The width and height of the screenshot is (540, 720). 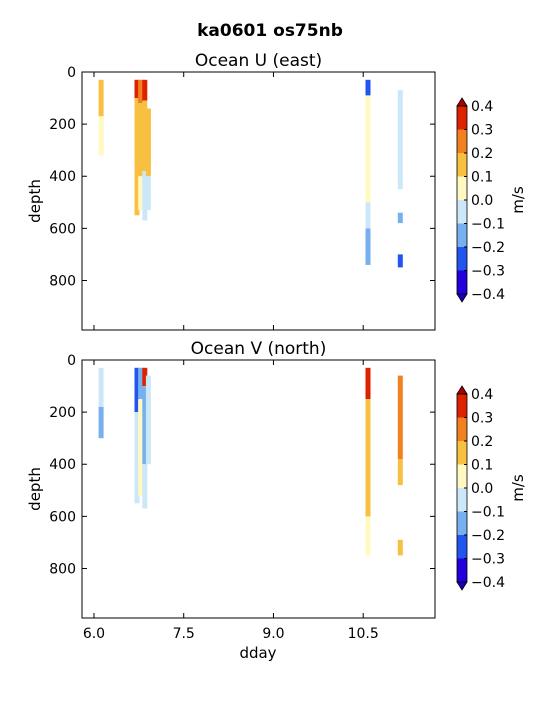 I want to click on figure-suptitle: ka0601 os75nb, so click(x=270, y=31).